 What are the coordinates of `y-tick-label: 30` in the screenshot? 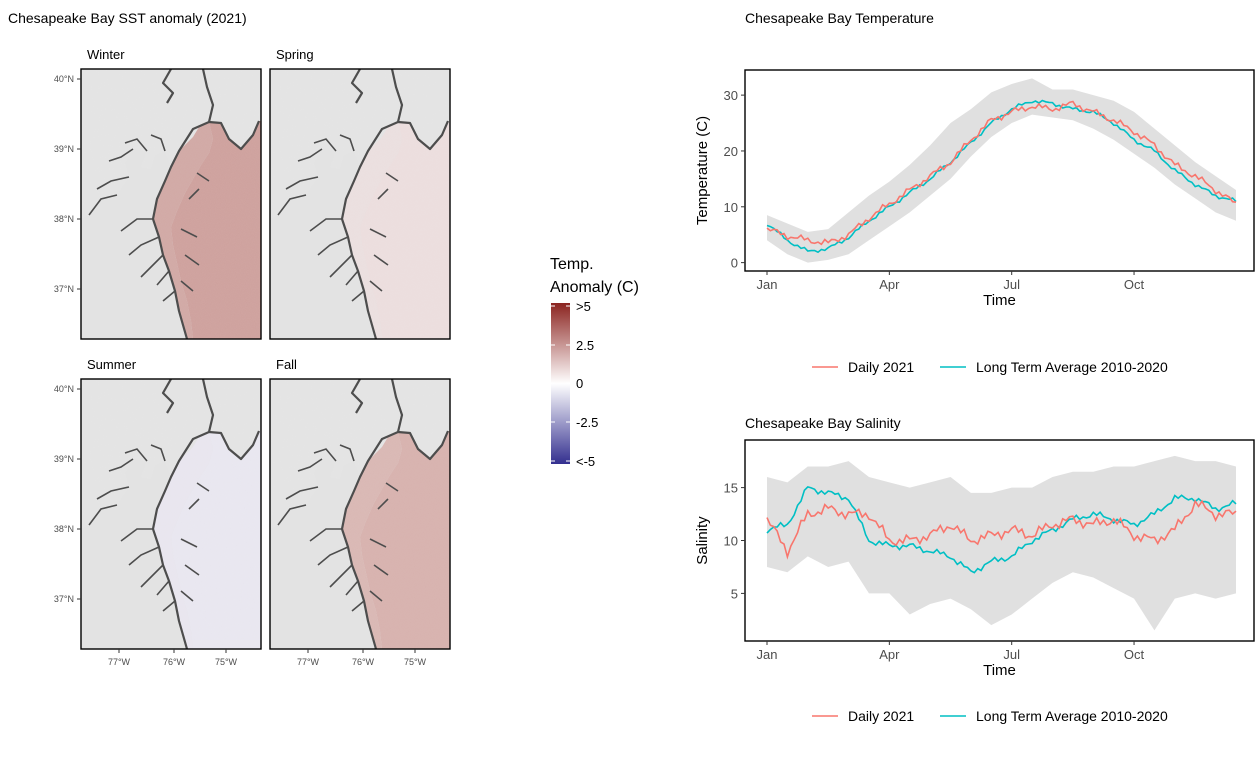 It's located at (731, 95).